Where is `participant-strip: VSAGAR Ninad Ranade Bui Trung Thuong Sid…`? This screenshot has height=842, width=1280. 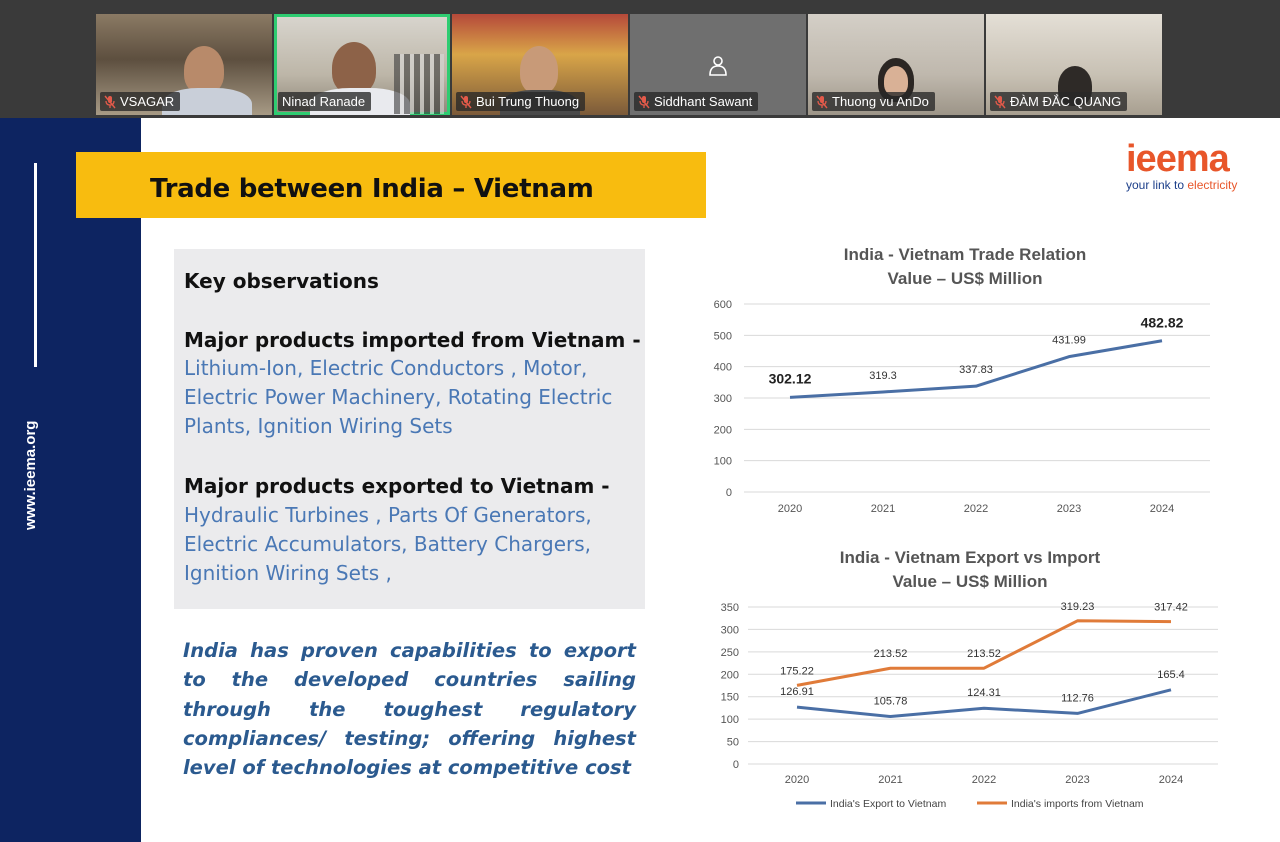 participant-strip: VSAGAR Ninad Ranade Bui Trung Thuong Sid… is located at coordinates (640, 59).